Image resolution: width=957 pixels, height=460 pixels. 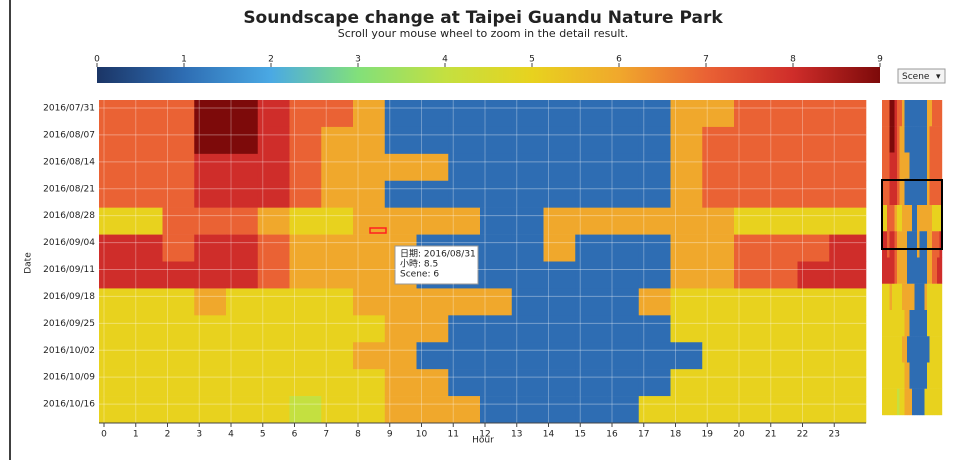 I want to click on x-tick-label: 14, so click(x=549, y=435).